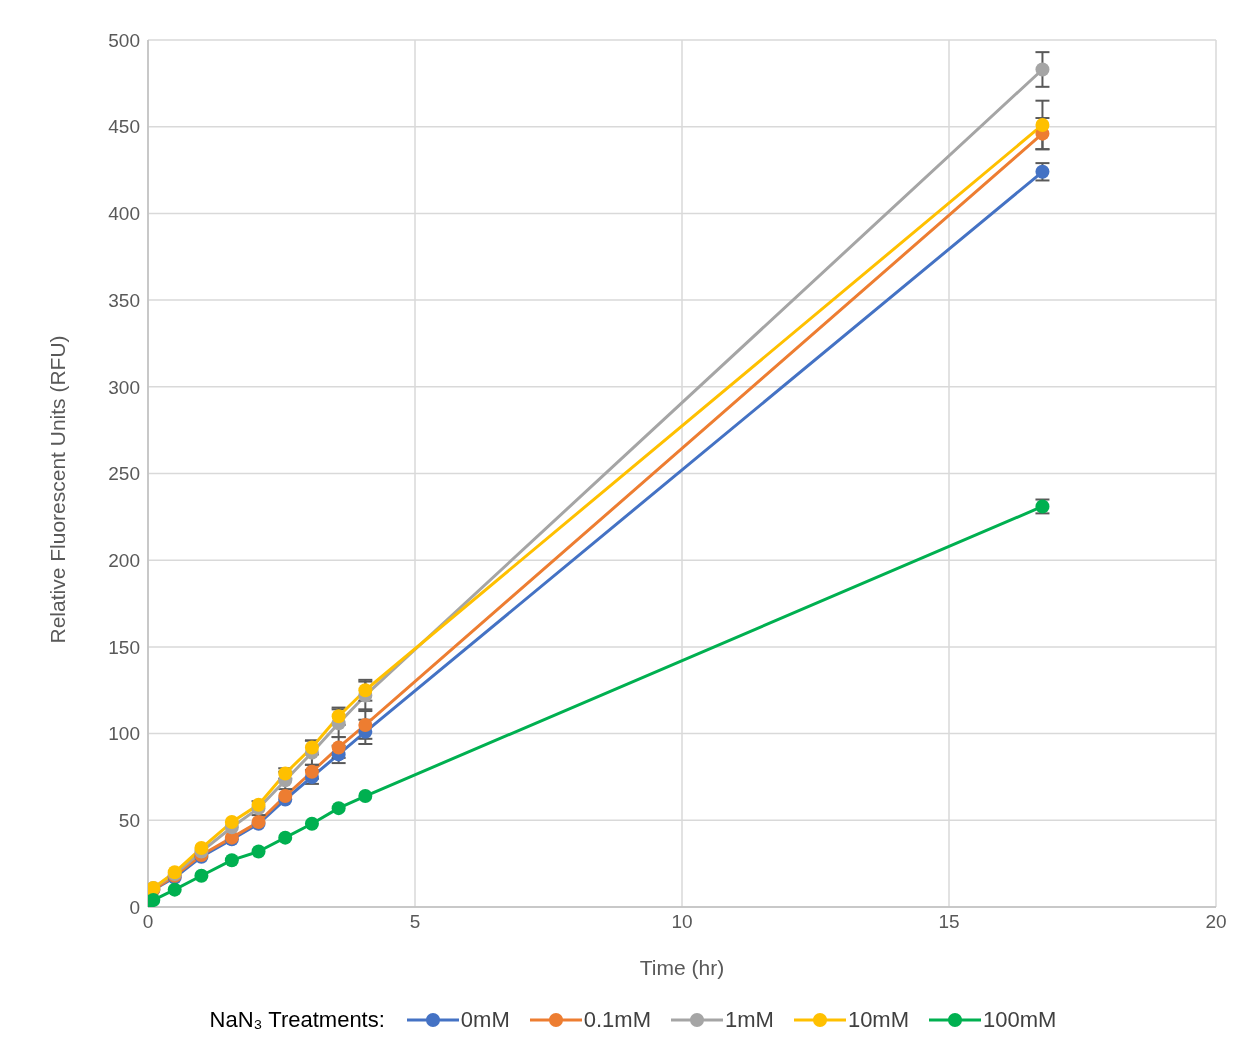 This screenshot has height=1063, width=1248. What do you see at coordinates (124, 734) in the screenshot?
I see `y-tick-label: 100` at bounding box center [124, 734].